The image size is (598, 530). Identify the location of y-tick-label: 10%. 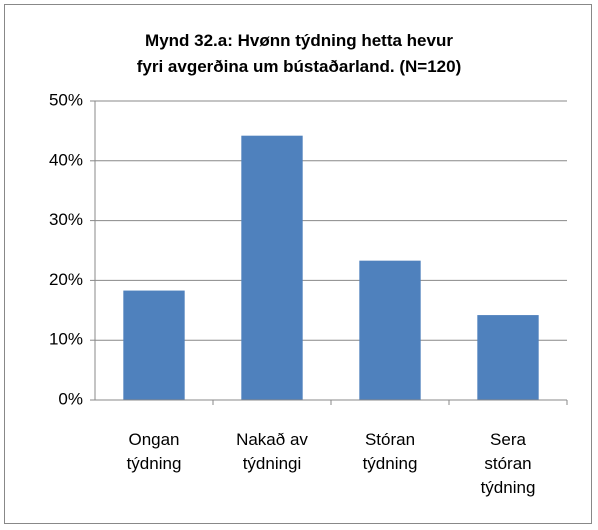
(66, 339).